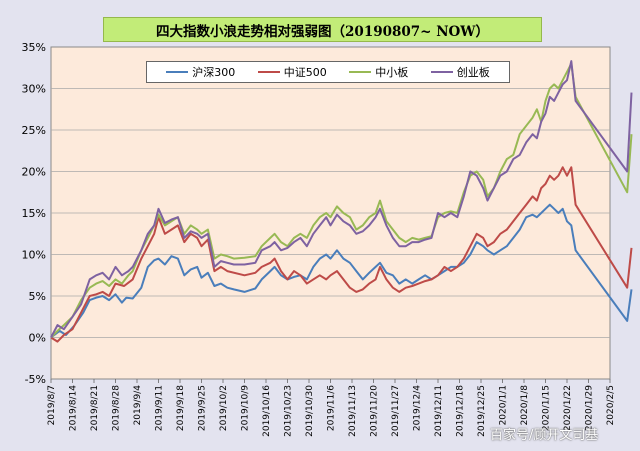 This screenshot has width=640, height=451. I want to click on x-tick-label: 2020/2/5, so click(611, 405).